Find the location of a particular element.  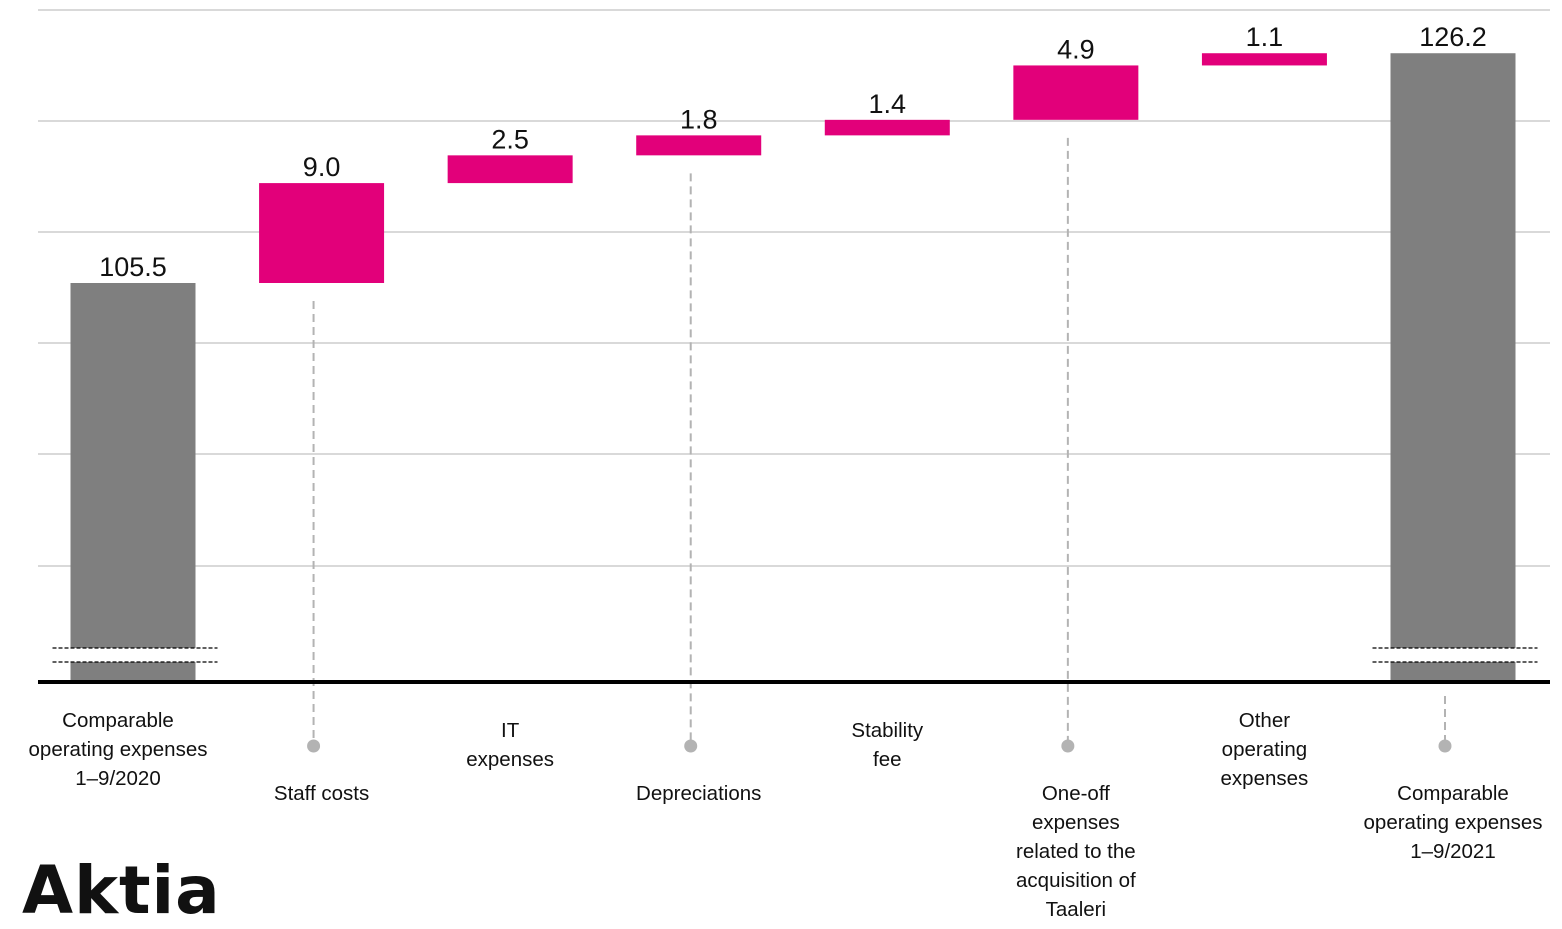

value-label-4: 1.4 is located at coordinates (888, 104).